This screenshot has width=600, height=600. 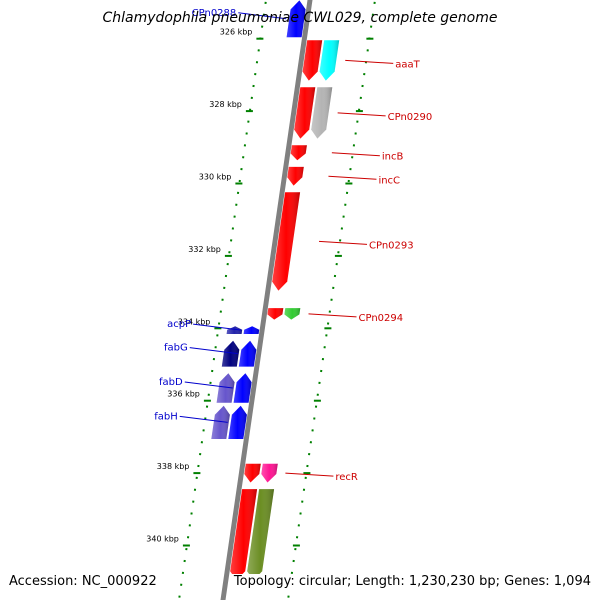 I want to click on gene-aaat-shading, so click(x=312, y=60).